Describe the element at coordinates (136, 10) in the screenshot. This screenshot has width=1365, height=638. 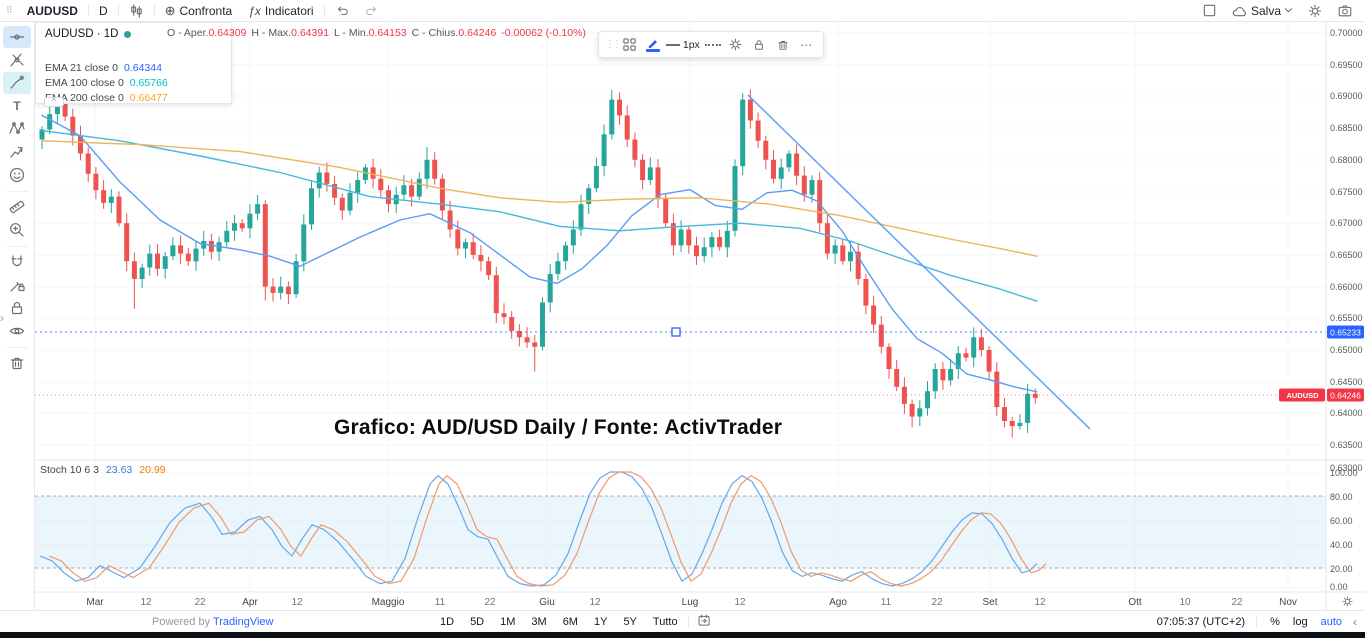
I see `chart-type-button` at that location.